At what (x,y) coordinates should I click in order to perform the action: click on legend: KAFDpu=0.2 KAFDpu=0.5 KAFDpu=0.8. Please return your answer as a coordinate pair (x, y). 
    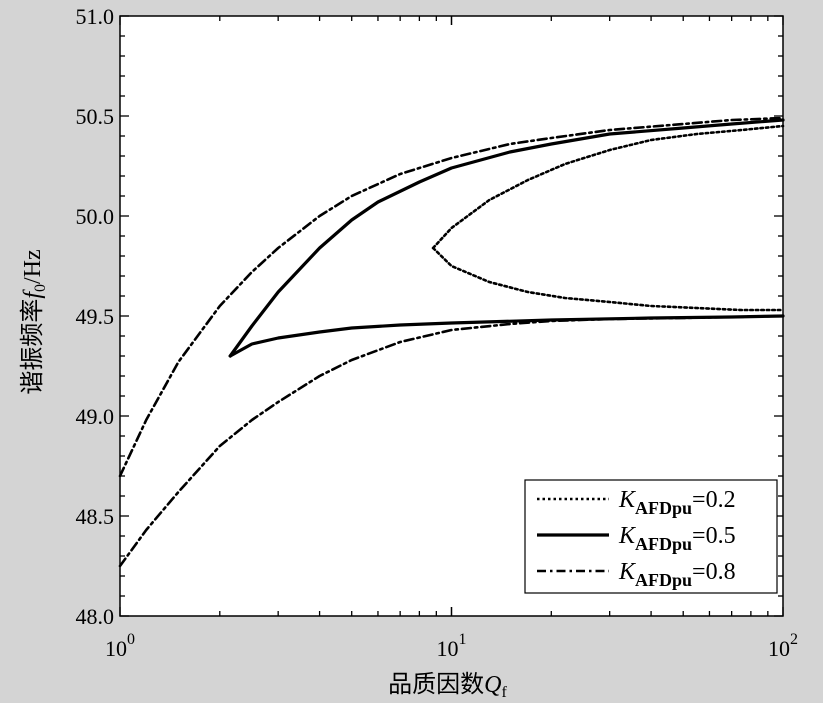
    Looking at the image, I should click on (651, 536).